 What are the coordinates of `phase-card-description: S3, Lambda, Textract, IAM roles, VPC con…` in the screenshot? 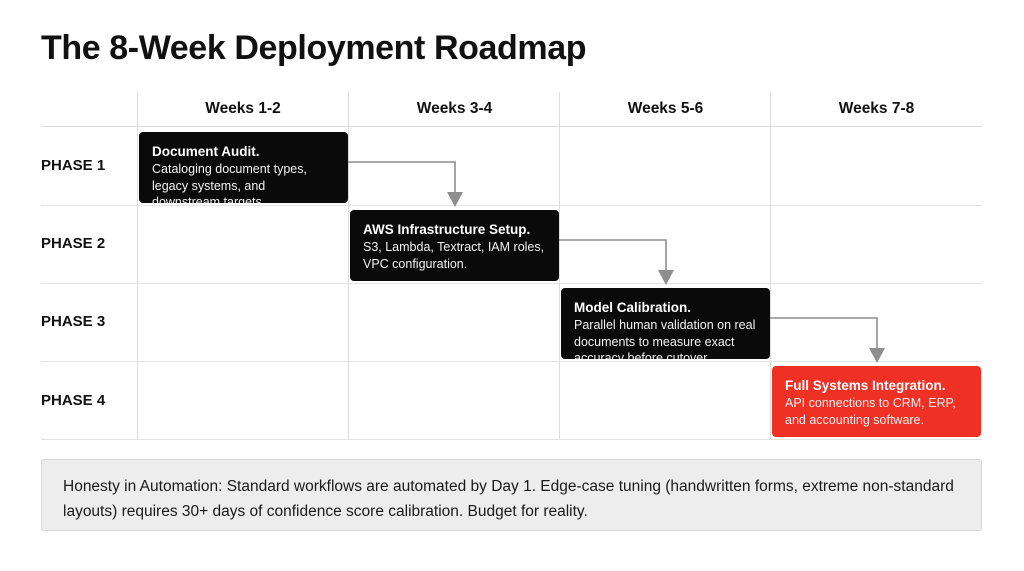 It's located at (454, 255).